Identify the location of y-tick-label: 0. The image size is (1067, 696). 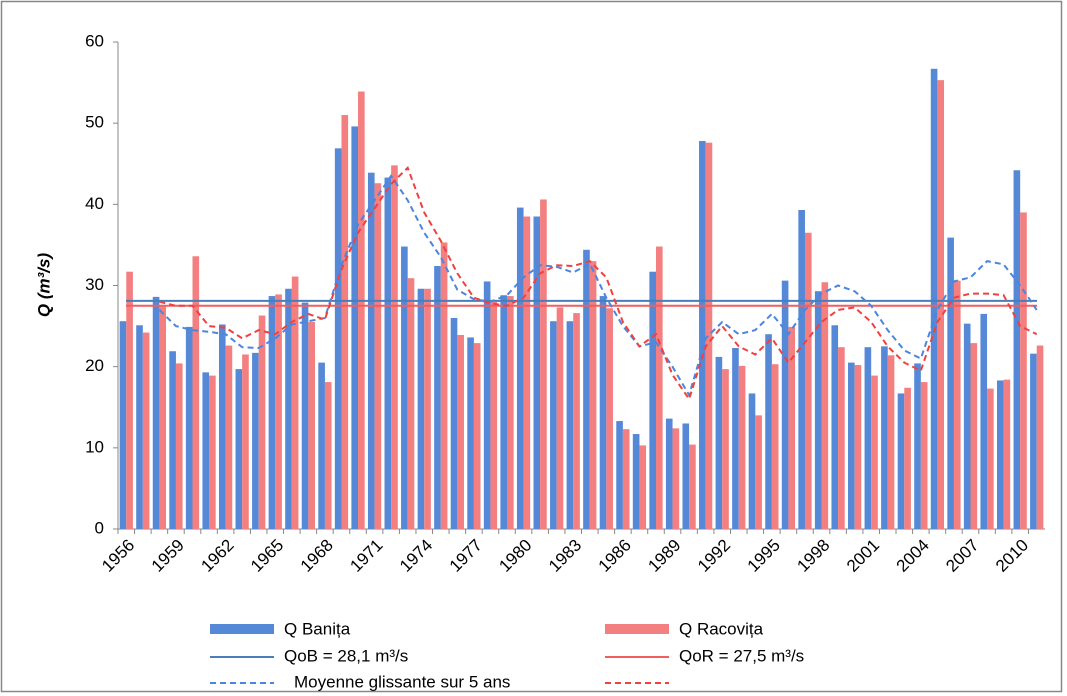
(99, 527).